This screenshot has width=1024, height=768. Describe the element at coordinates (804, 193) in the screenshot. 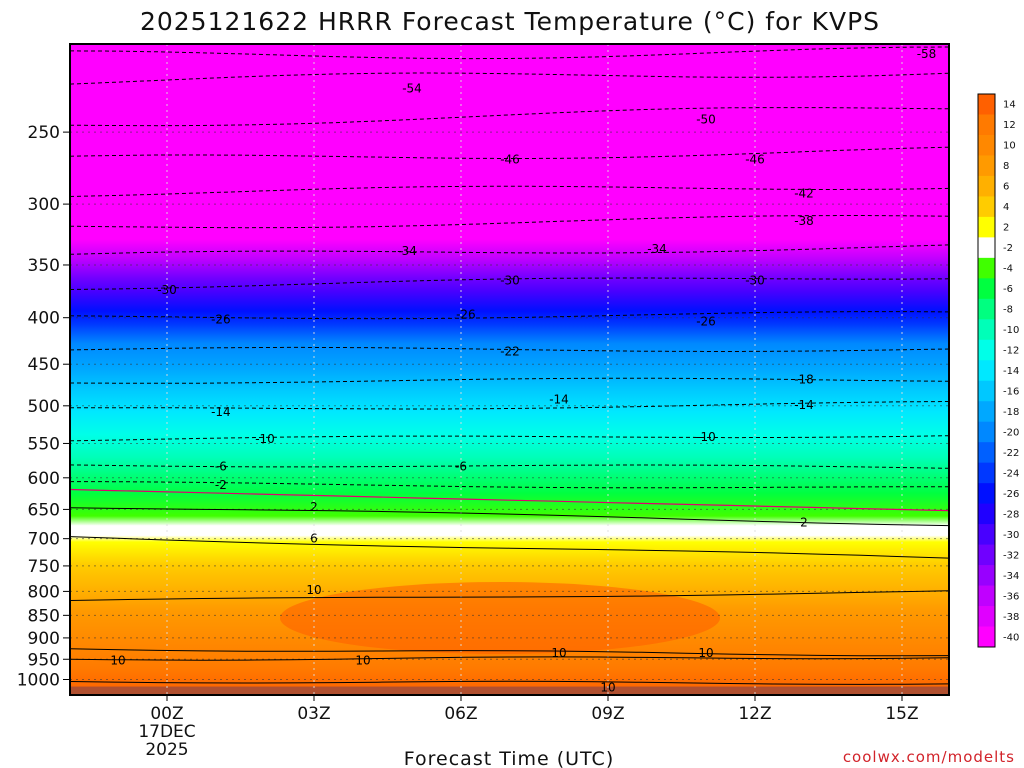

I see `contour-label: -42` at that location.